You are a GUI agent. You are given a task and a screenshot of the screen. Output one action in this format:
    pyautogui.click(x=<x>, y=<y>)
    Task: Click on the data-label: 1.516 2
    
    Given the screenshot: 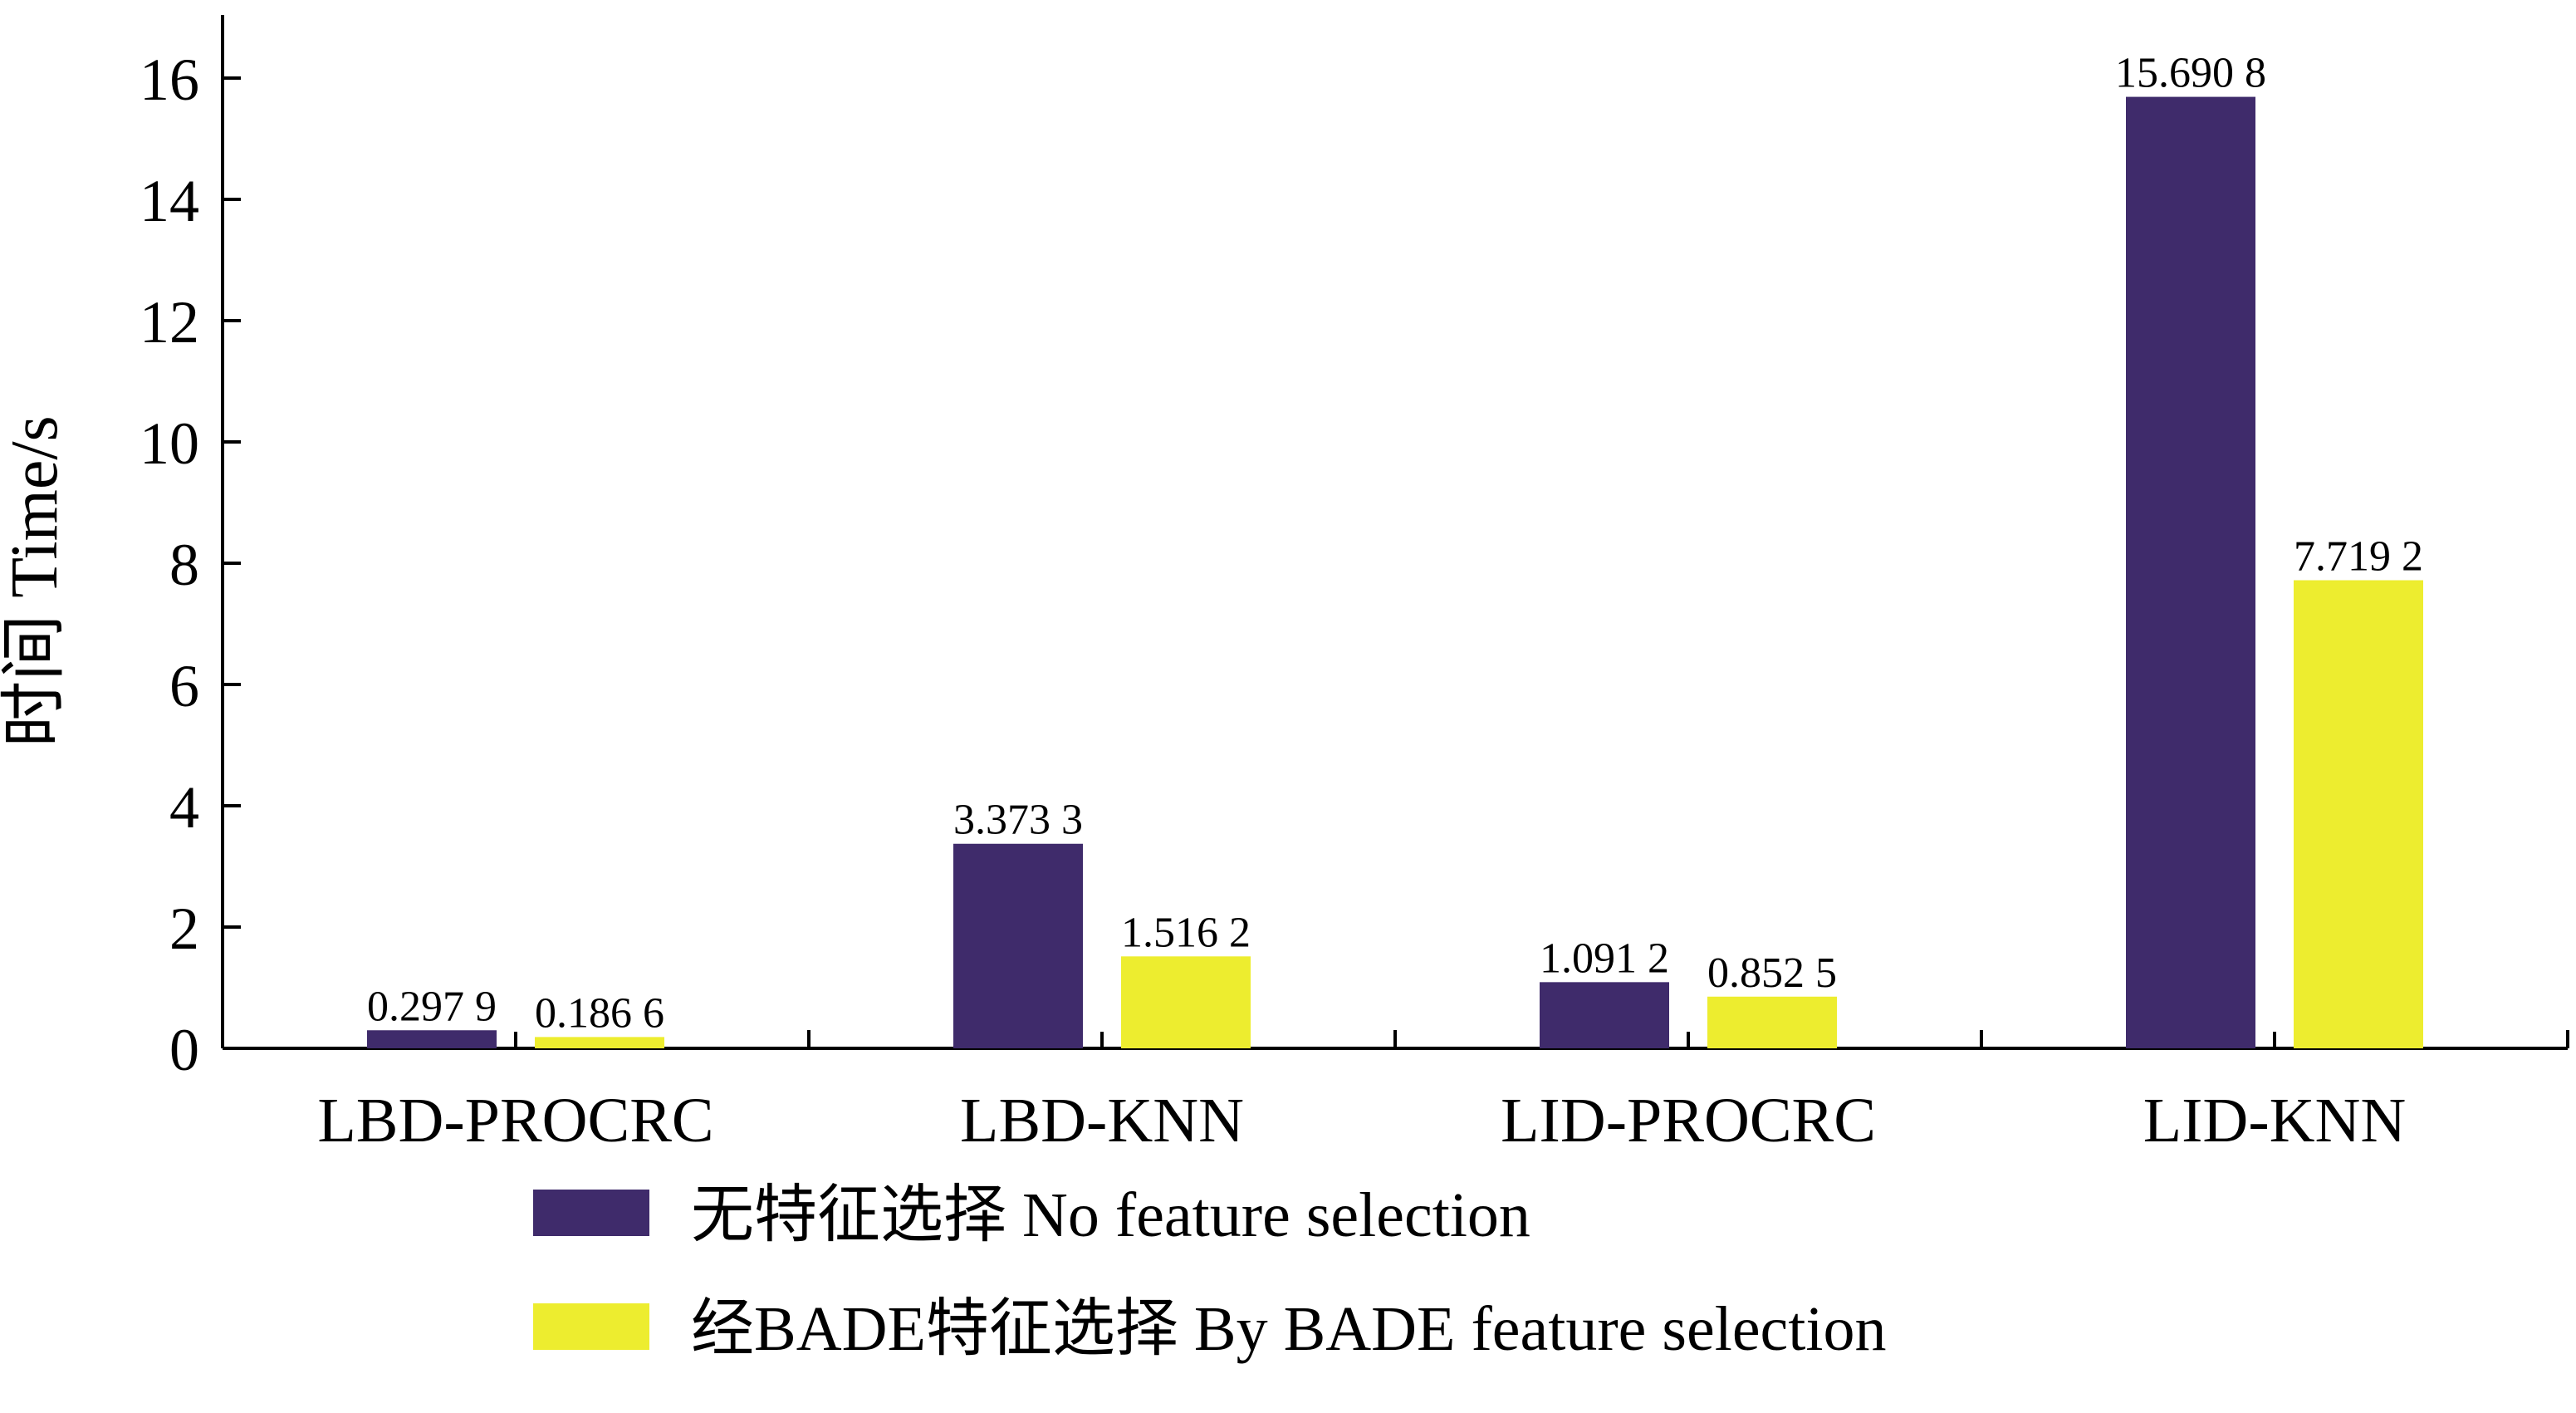 What is the action you would take?
    pyautogui.click(x=1186, y=933)
    